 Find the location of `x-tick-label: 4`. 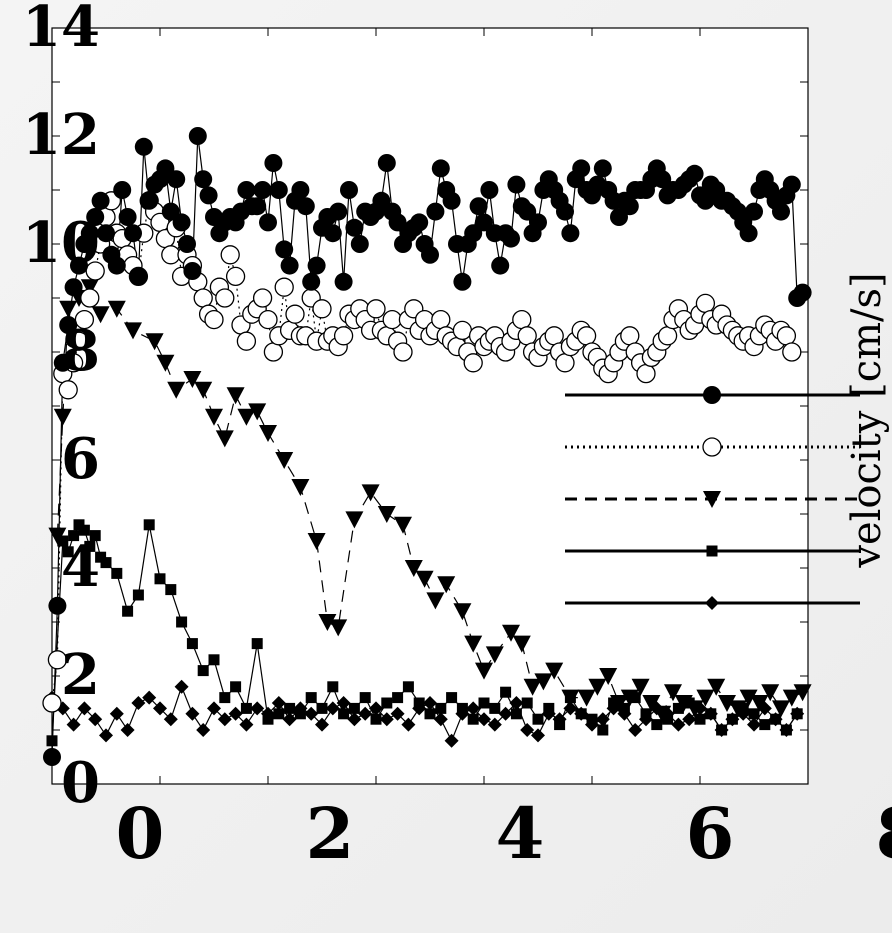

x-tick-label: 4 is located at coordinates (520, 833).